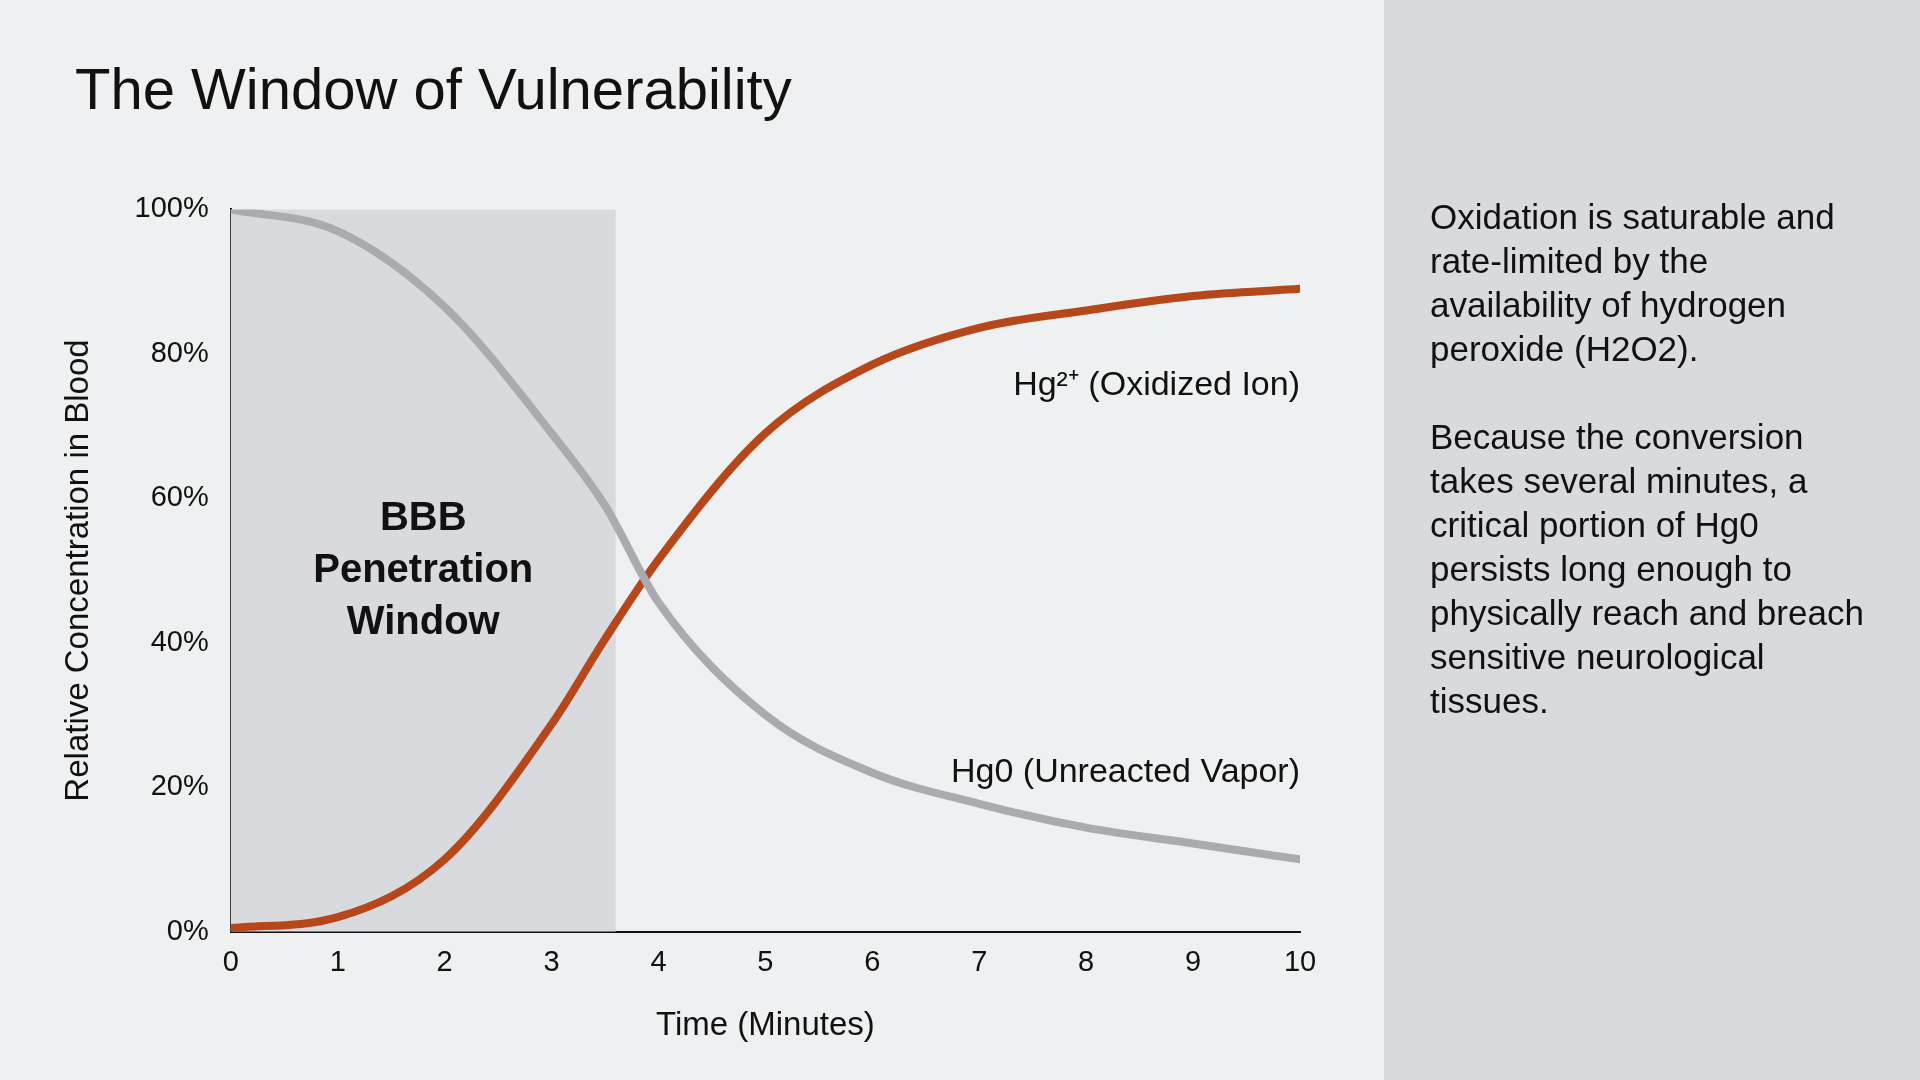 The image size is (1920, 1080). What do you see at coordinates (979, 961) in the screenshot?
I see `x-tick-label: 7` at bounding box center [979, 961].